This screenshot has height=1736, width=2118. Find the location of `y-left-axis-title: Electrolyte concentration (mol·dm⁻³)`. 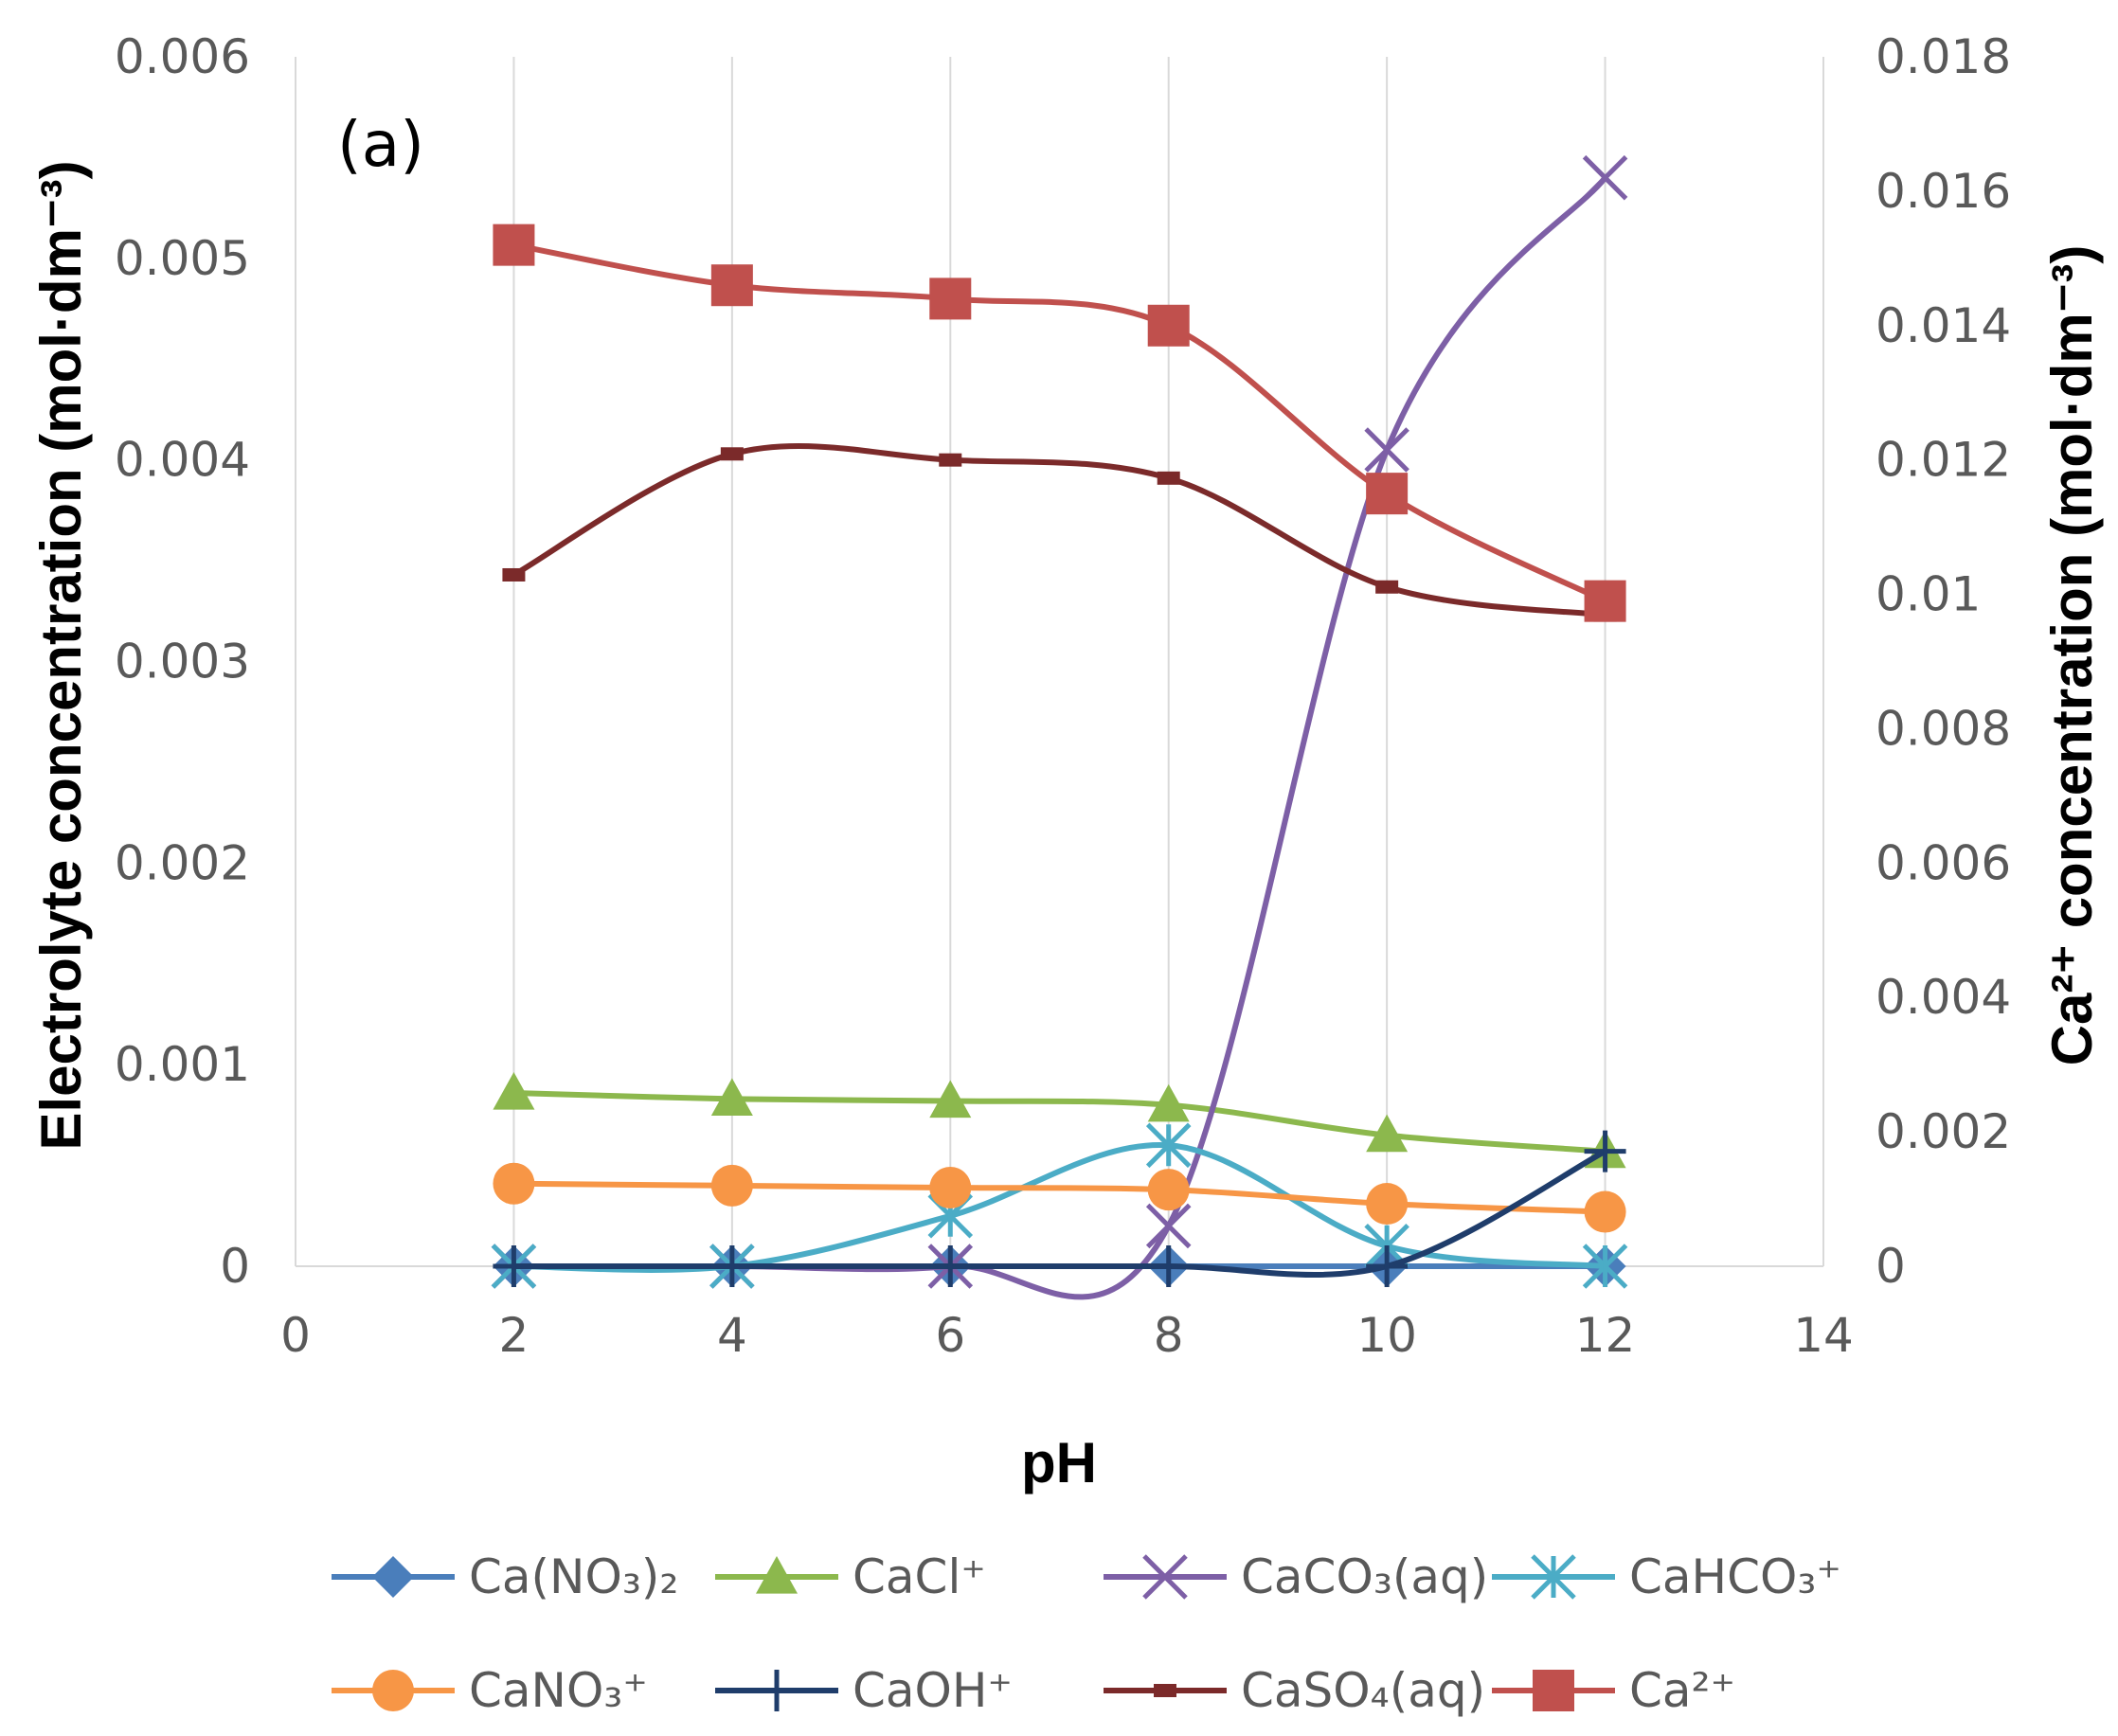

y-left-axis-title: Electrolyte concentration (mol·dm⁻³) is located at coordinates (61, 655).